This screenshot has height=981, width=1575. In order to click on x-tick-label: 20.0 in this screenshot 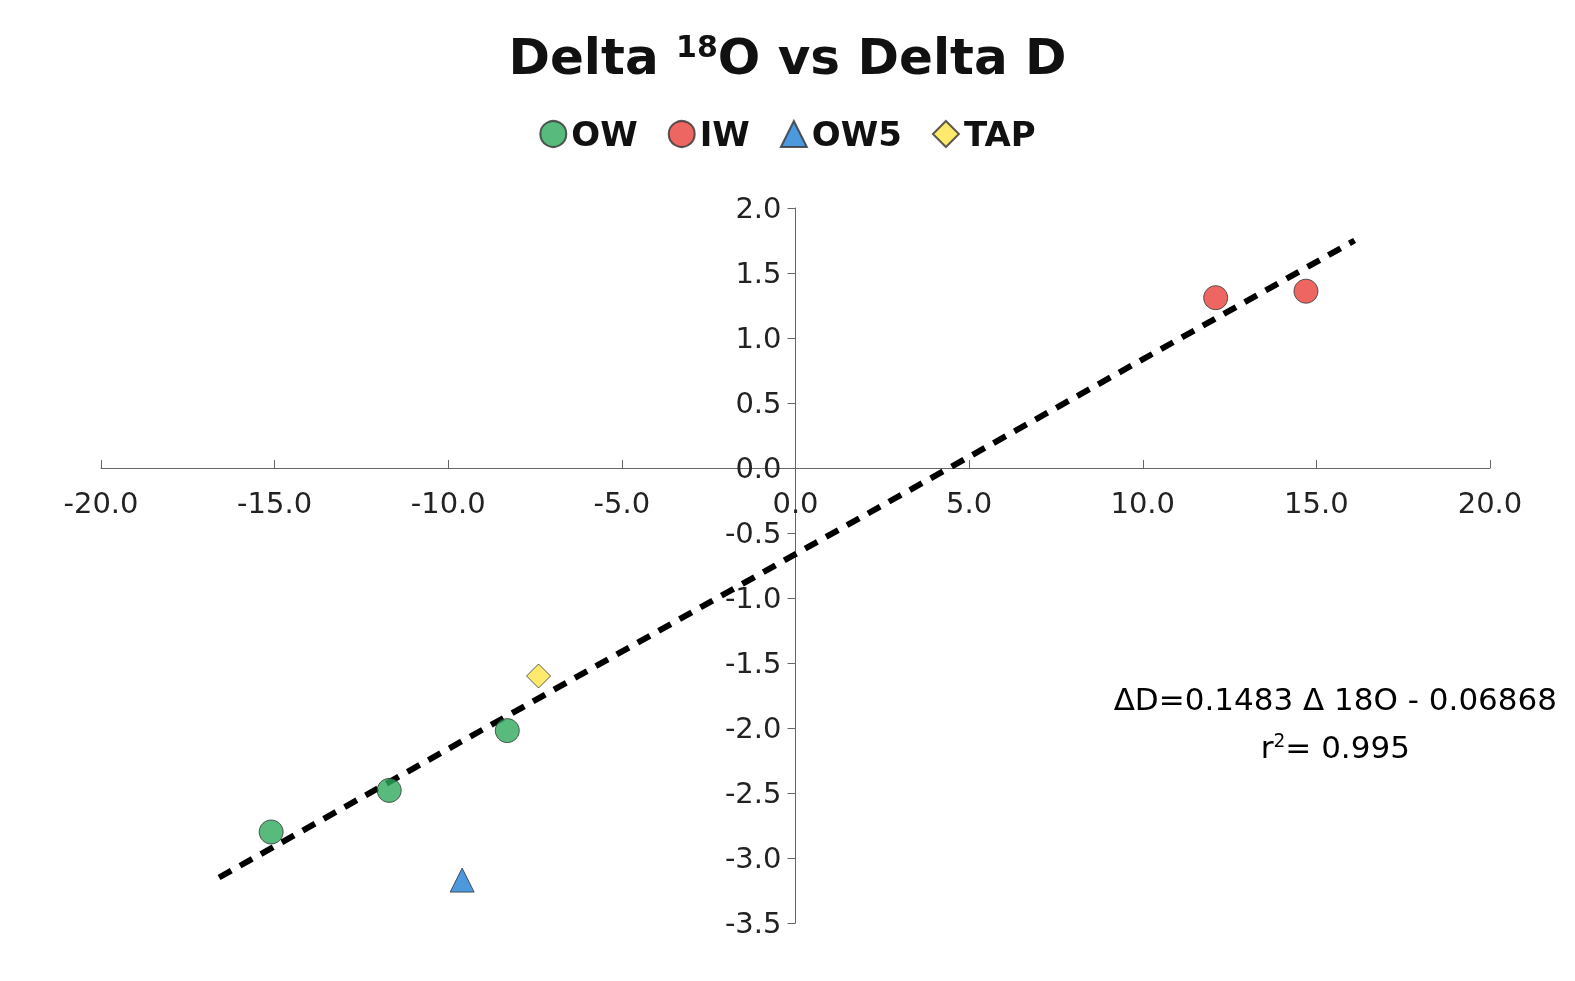, I will do `click(1490, 502)`.